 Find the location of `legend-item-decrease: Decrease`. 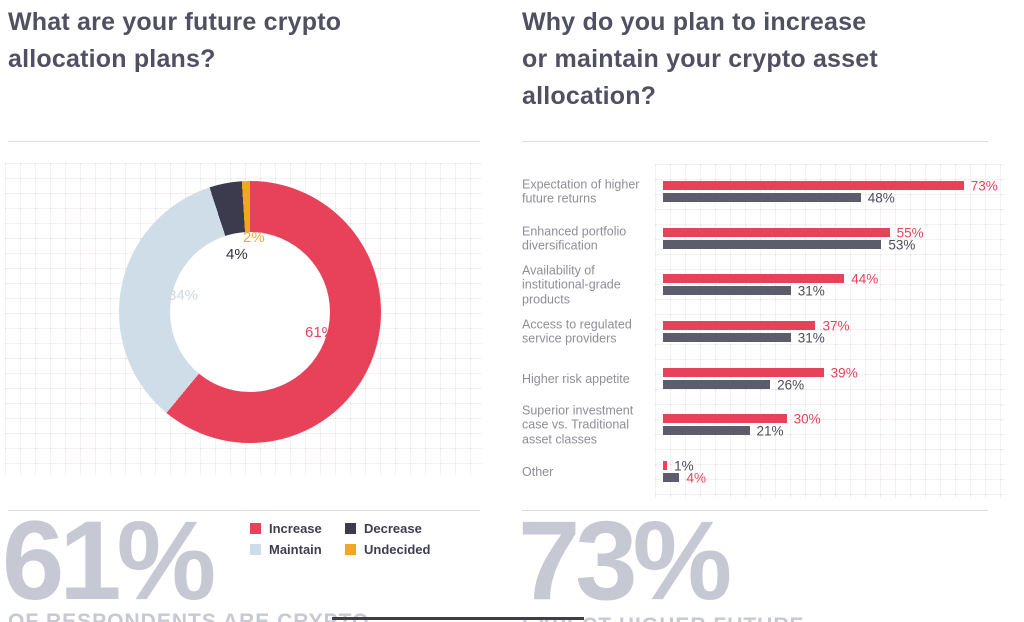

legend-item-decrease: Decrease is located at coordinates (387, 528).